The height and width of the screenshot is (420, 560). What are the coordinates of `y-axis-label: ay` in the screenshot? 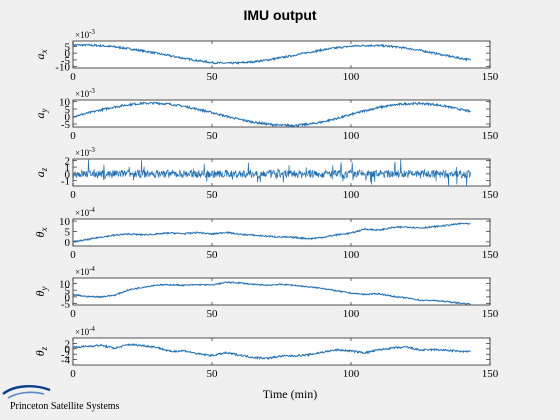 It's located at (41, 114).